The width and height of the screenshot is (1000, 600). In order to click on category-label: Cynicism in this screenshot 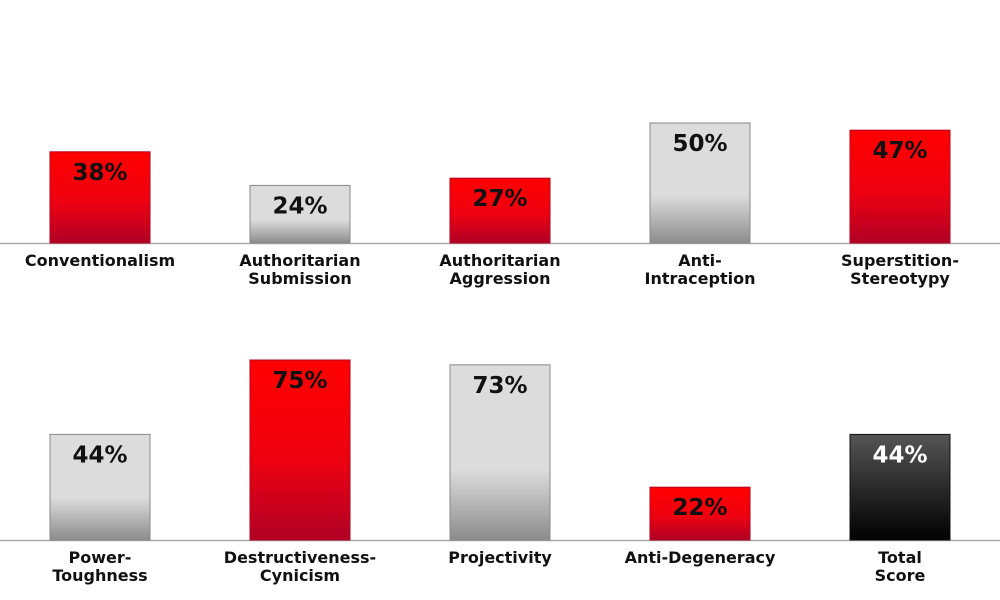, I will do `click(300, 575)`.